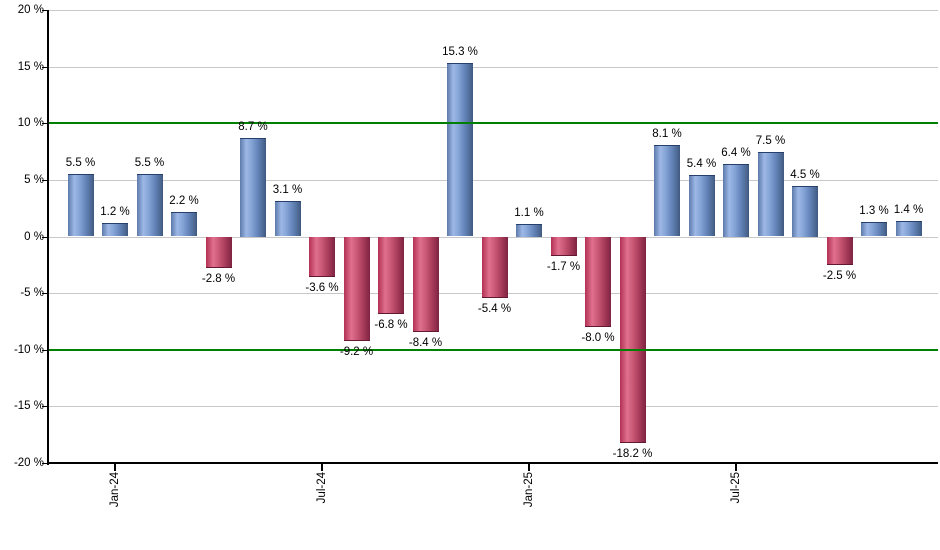 The image size is (940, 550). I want to click on bar-value-label: -9.2 %, so click(356, 351).